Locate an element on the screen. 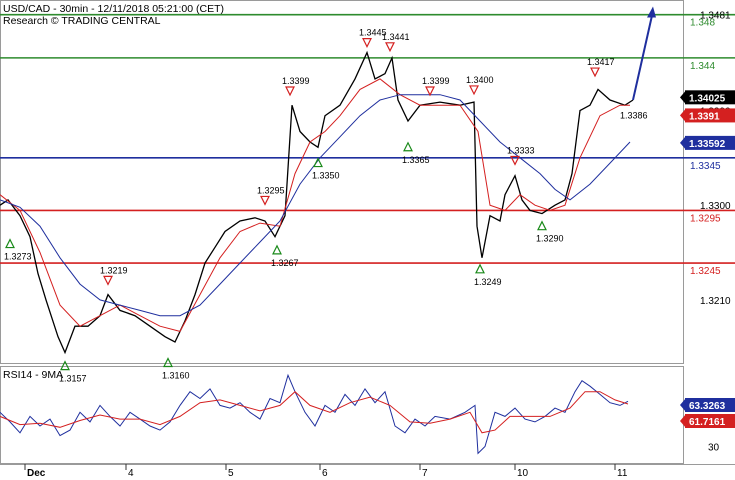 The height and width of the screenshot is (480, 735). ma-fast-badge-pointer is located at coordinates (683, 115).